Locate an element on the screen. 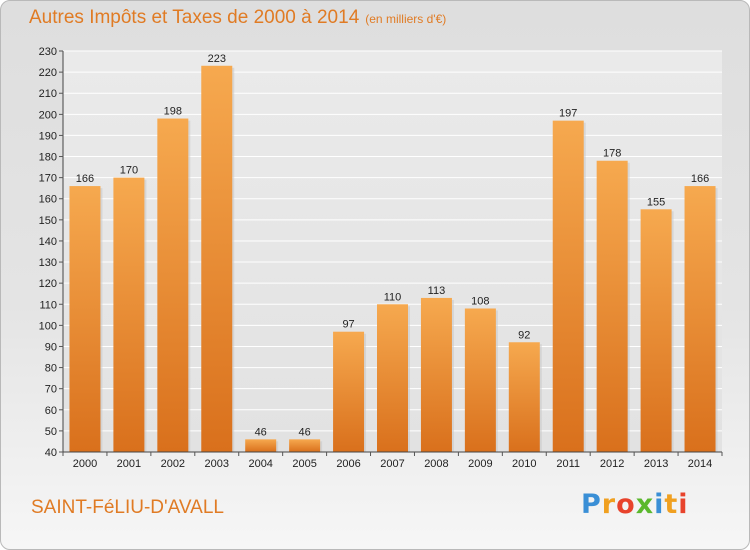 Image resolution: width=750 pixels, height=550 pixels. y-tick-label: 50 is located at coordinates (51, 432).